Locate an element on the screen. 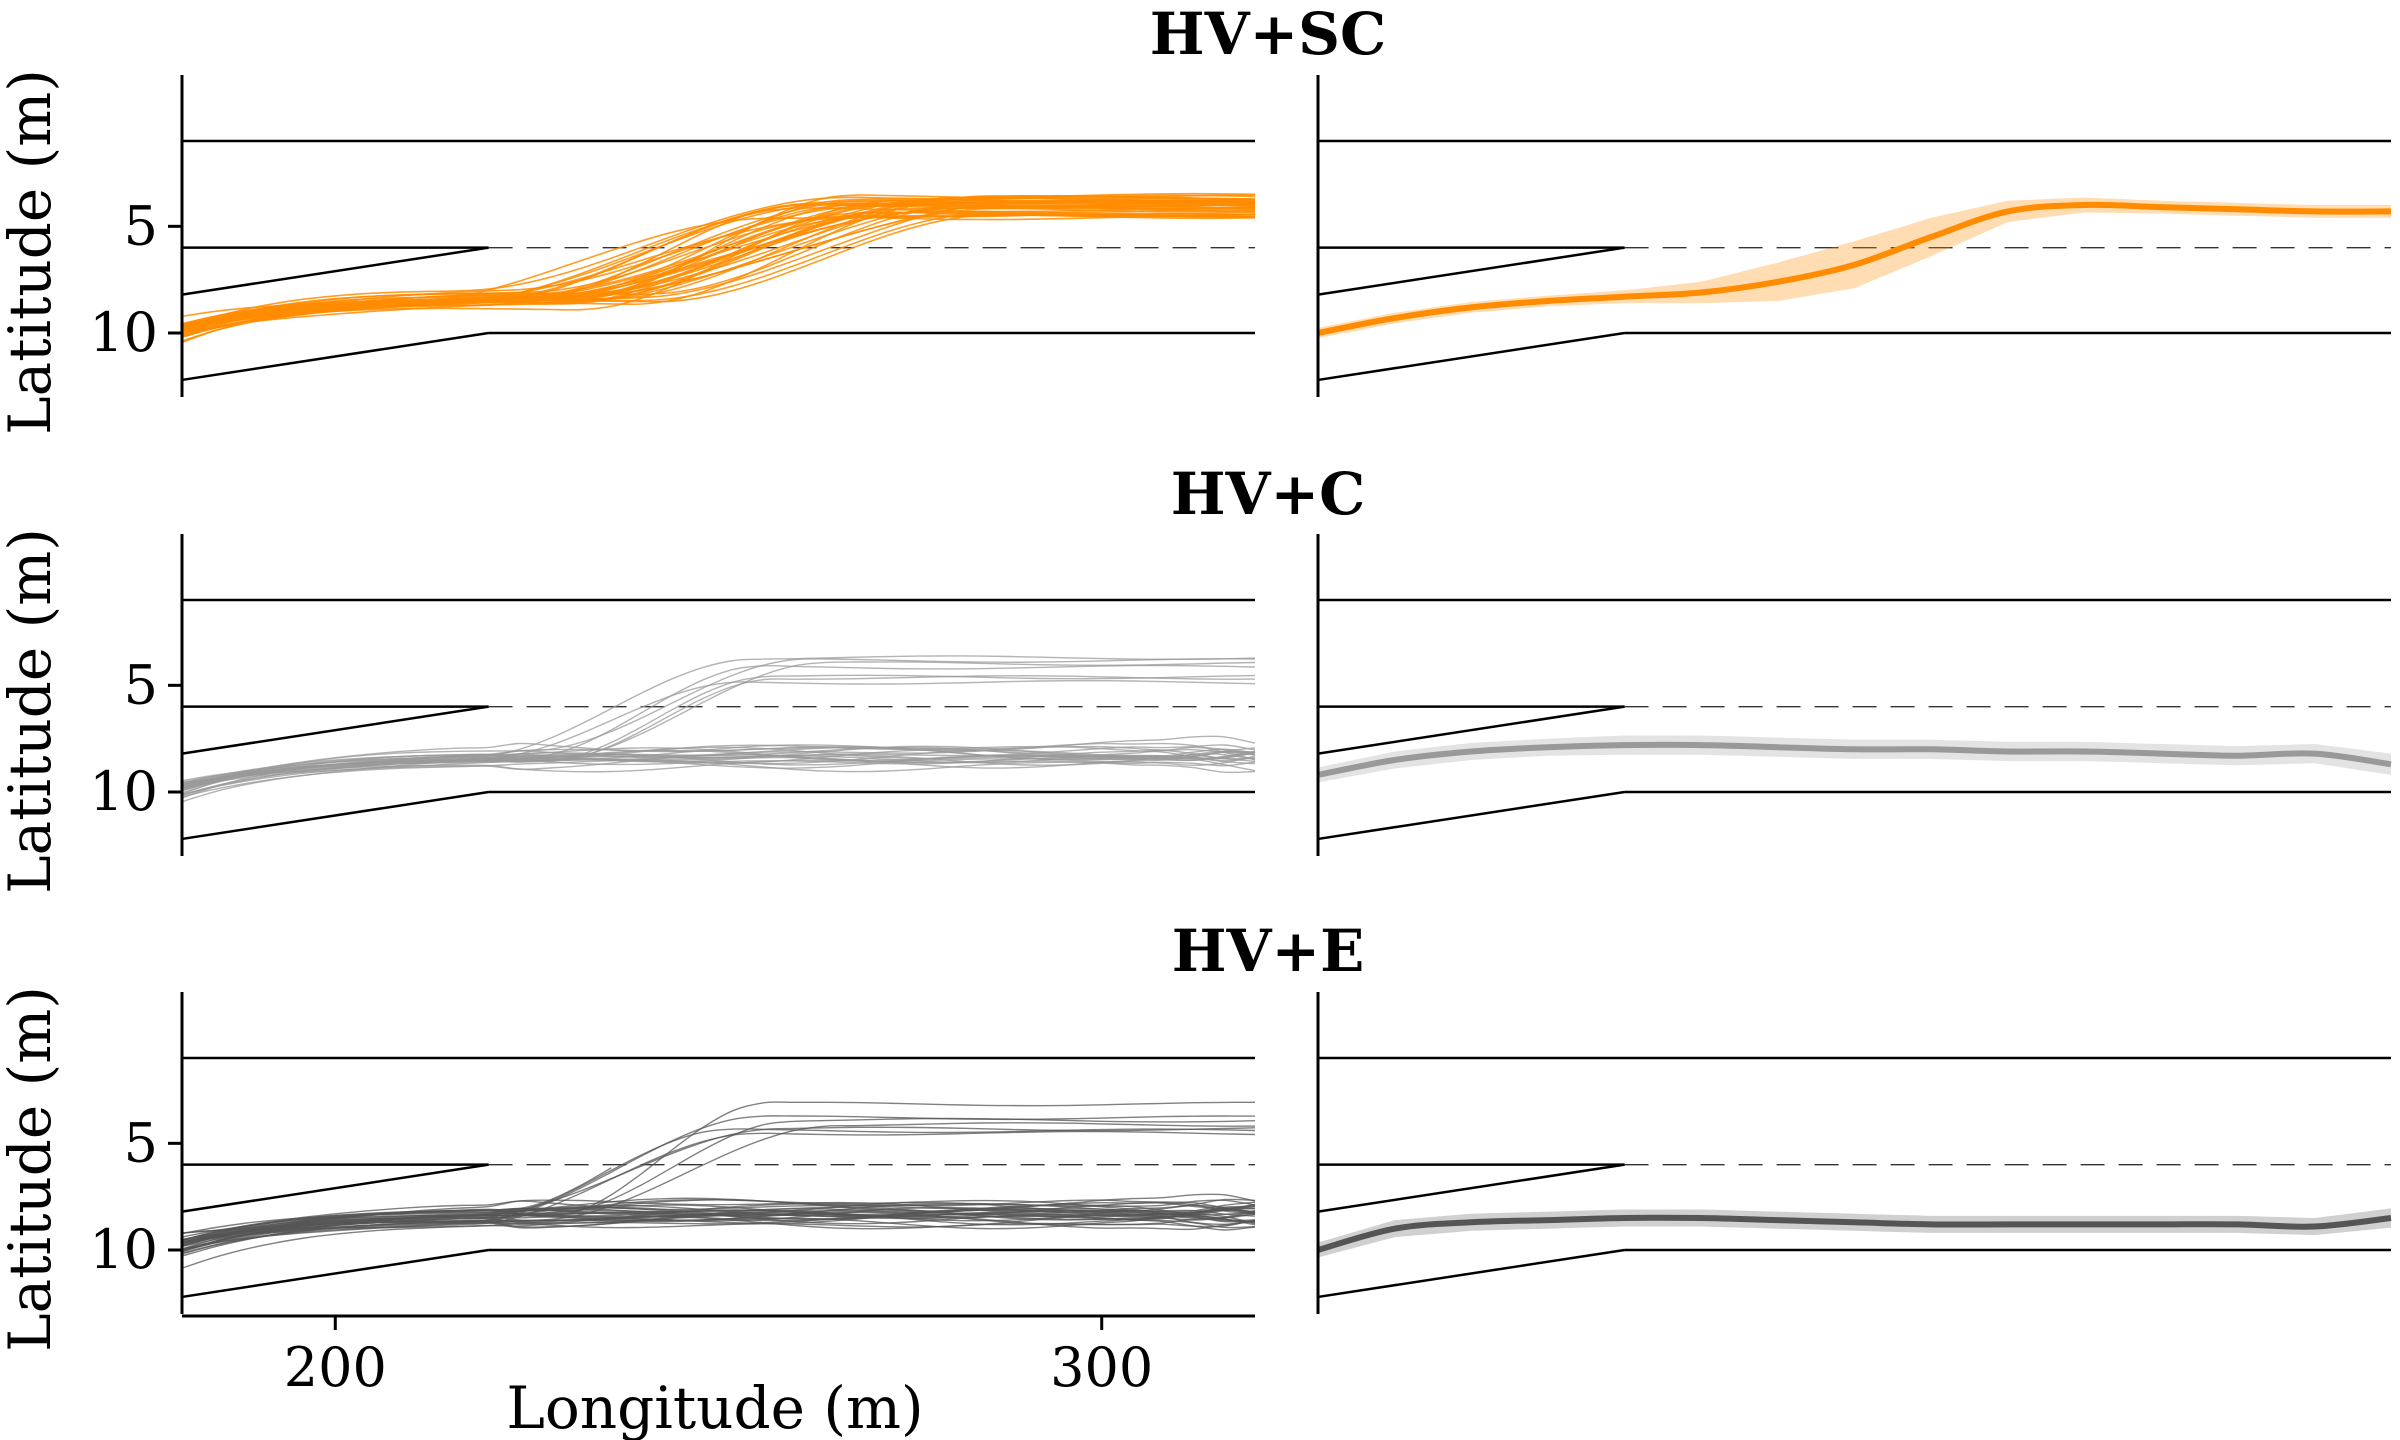  x-tick-label: 200 is located at coordinates (335, 1367).